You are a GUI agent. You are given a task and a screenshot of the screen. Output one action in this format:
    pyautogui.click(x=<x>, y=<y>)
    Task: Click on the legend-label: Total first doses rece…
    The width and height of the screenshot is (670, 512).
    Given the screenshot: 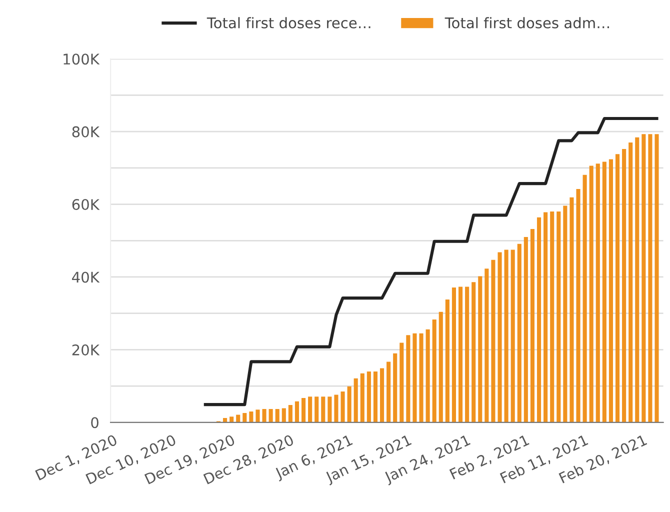 What is the action you would take?
    pyautogui.click(x=288, y=22)
    